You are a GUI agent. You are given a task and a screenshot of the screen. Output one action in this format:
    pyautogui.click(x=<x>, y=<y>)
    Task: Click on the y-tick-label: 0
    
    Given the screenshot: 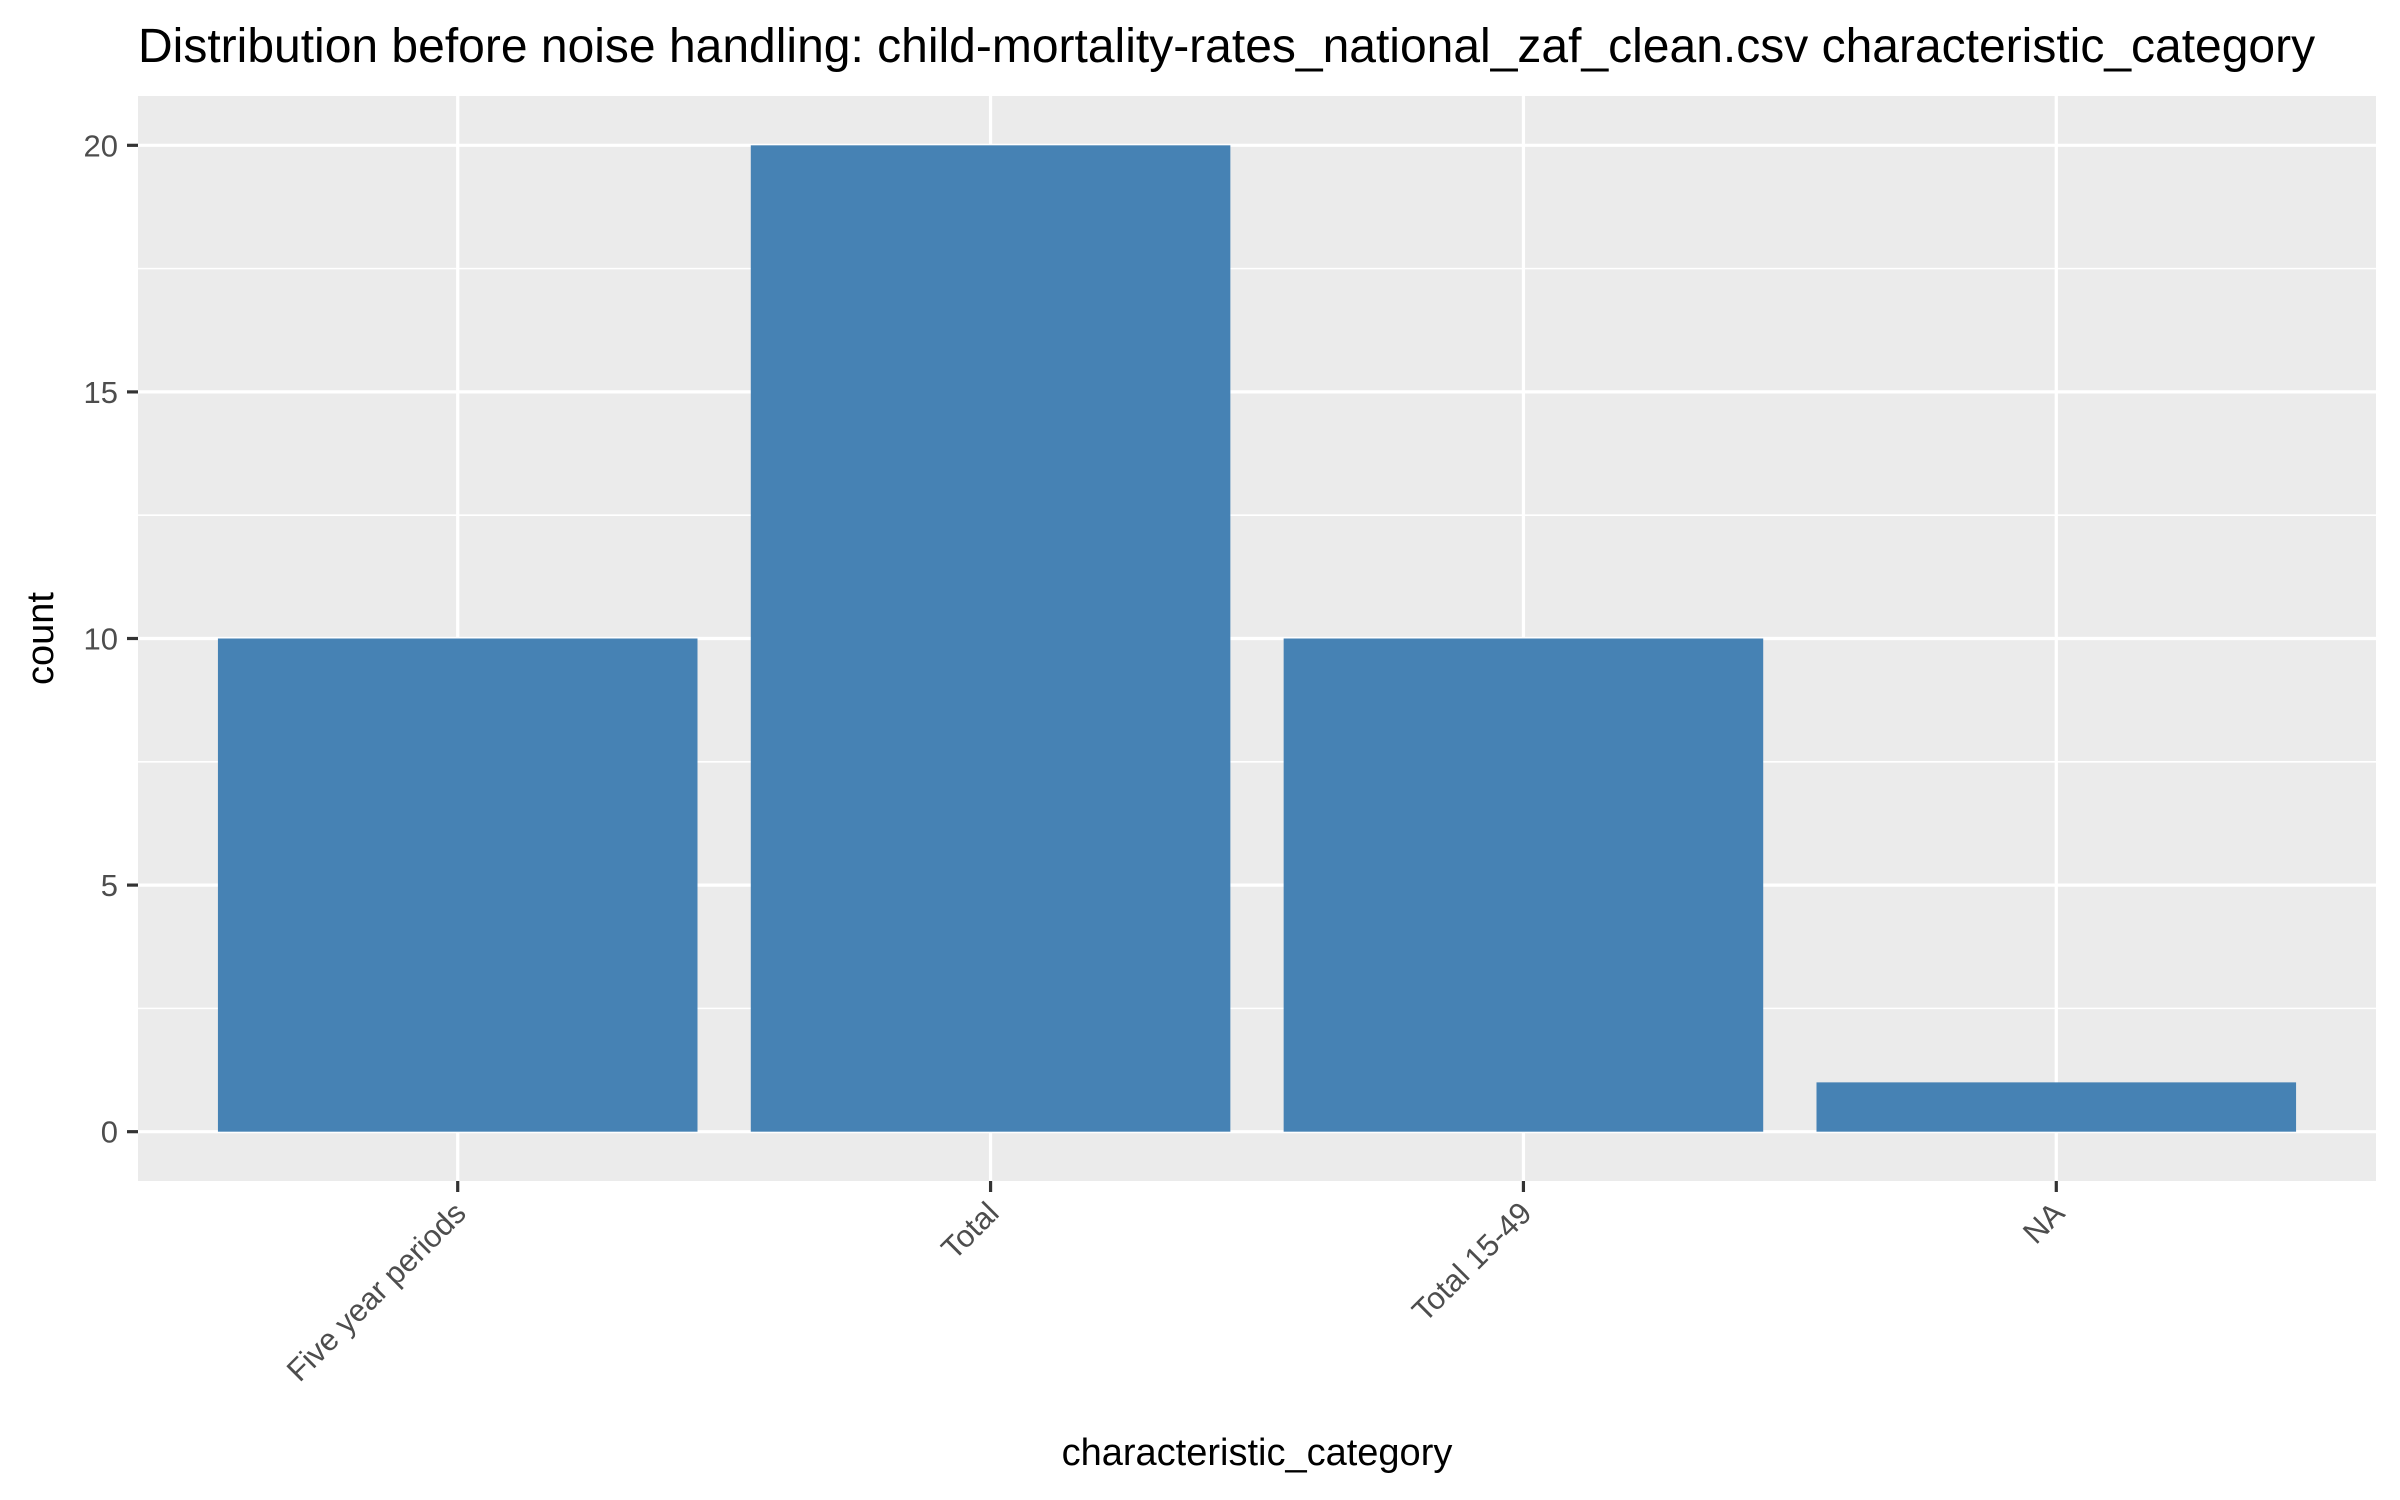 What is the action you would take?
    pyautogui.click(x=109, y=1132)
    